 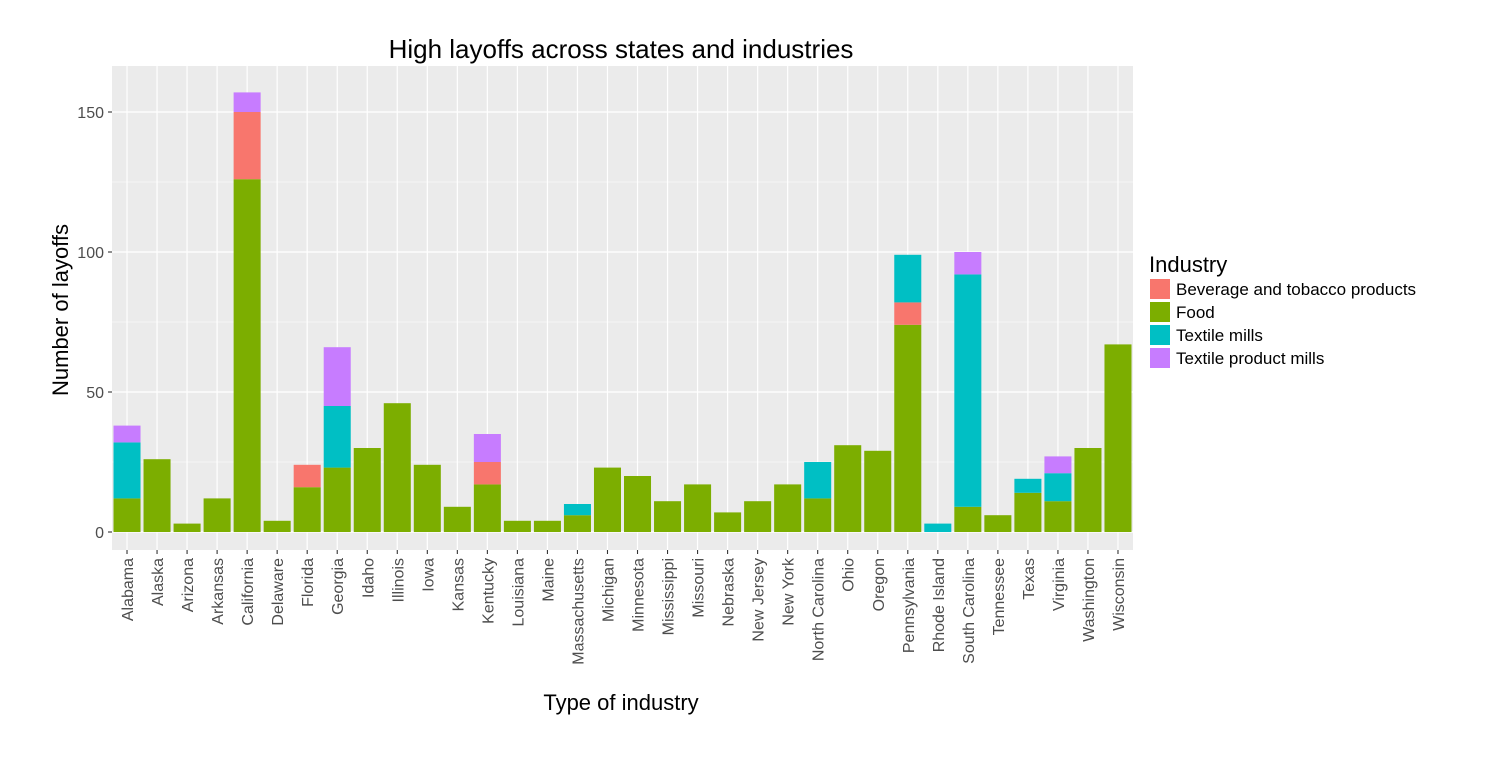 What do you see at coordinates (998, 523) in the screenshot?
I see `bar-tennessee-food` at bounding box center [998, 523].